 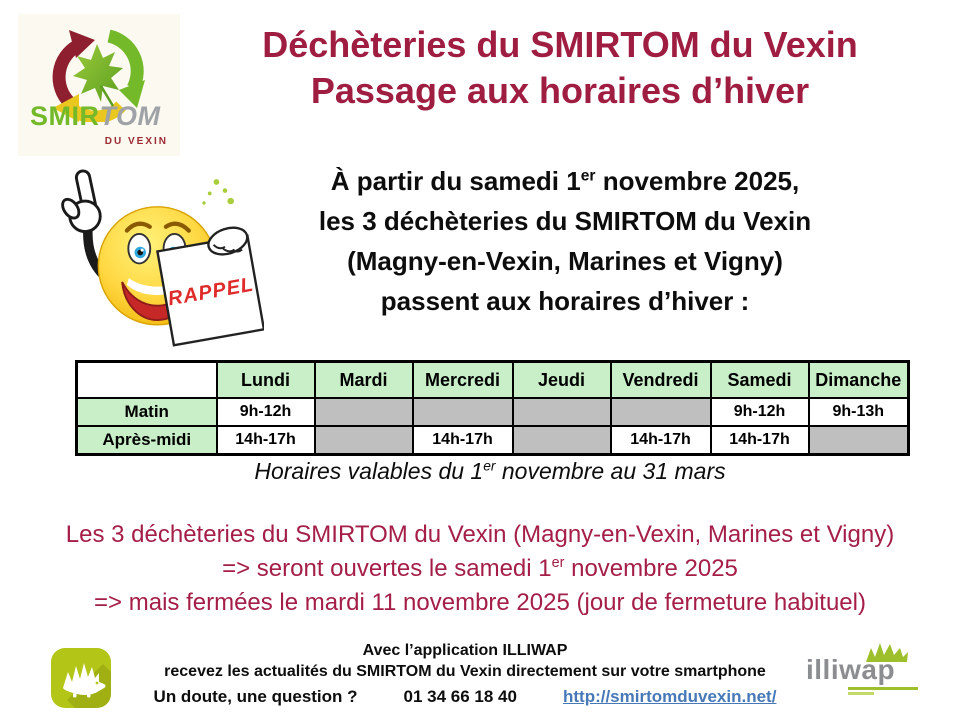 What do you see at coordinates (465, 650) in the screenshot?
I see `footer-app-line1: Avec l’application ILLIWAP` at bounding box center [465, 650].